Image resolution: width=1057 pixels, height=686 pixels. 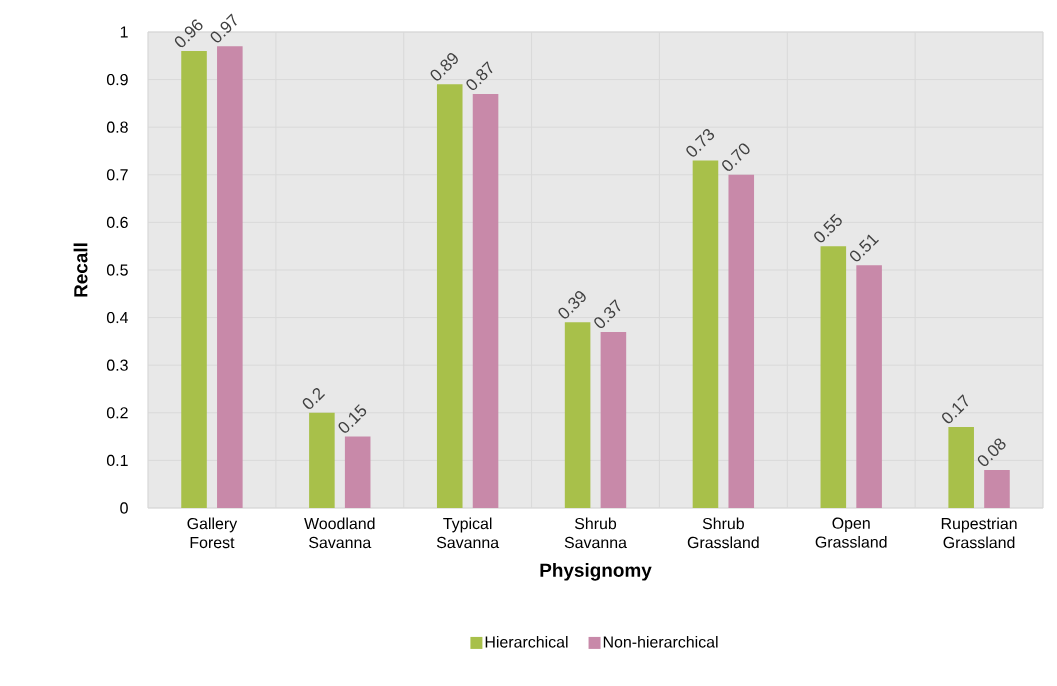 I want to click on y-tick-label: 0.9, so click(x=117, y=79).